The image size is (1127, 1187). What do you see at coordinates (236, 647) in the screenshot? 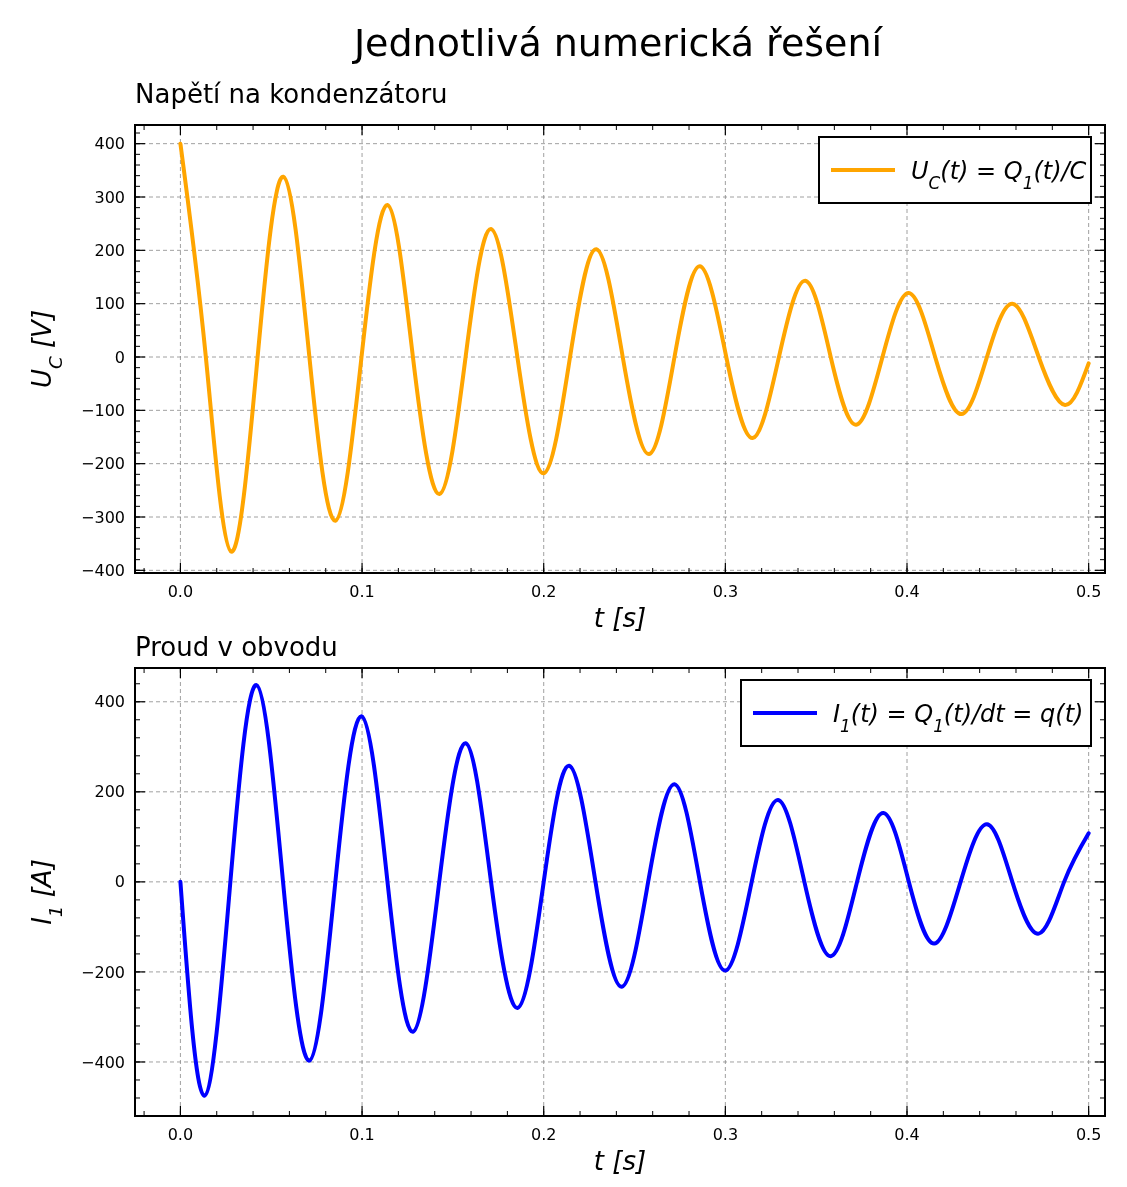
I see `chart-title: Proud v obvodu` at bounding box center [236, 647].